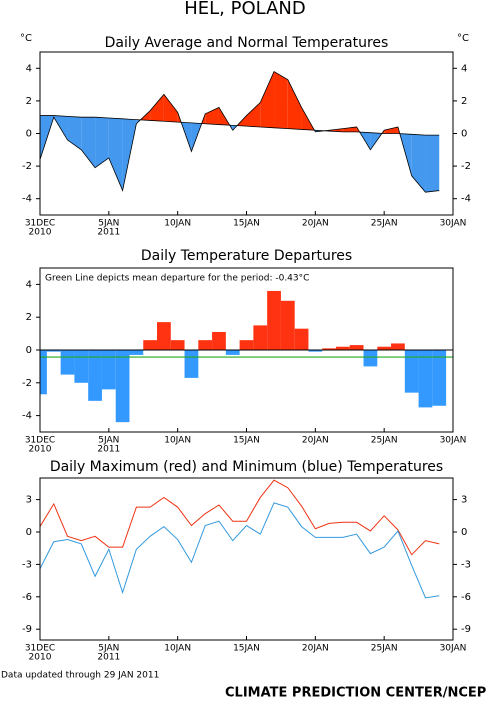 This screenshot has height=703, width=491. What do you see at coordinates (466, 166) in the screenshot?
I see `y-tick-label-right: -2` at bounding box center [466, 166].